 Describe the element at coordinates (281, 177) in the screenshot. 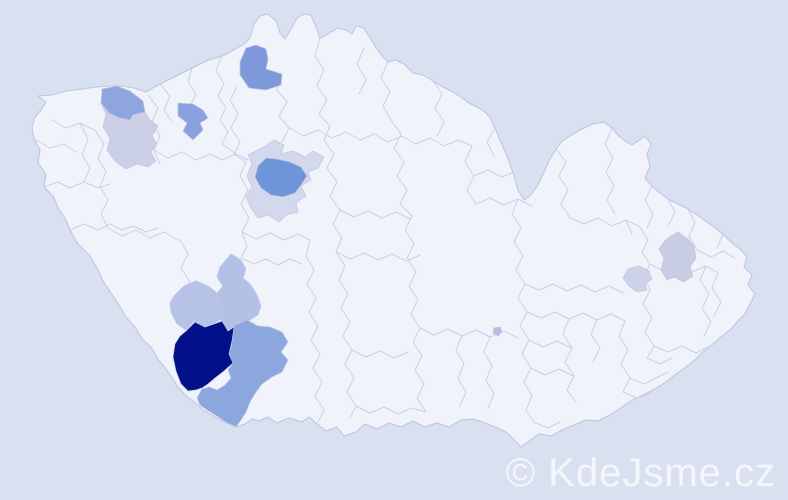

I see `highlight-central-district` at that location.